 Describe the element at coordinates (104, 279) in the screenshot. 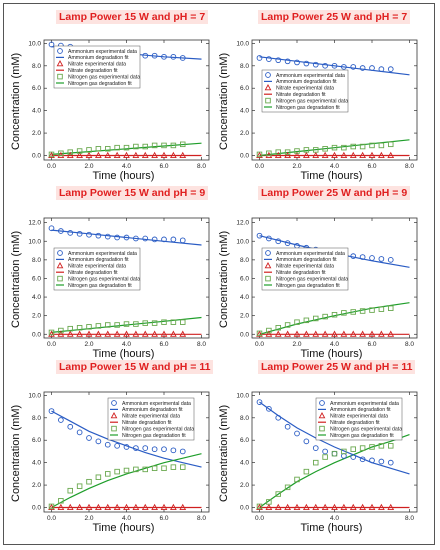

I see `legend-entry: Nitrogen gas experimental data` at that location.